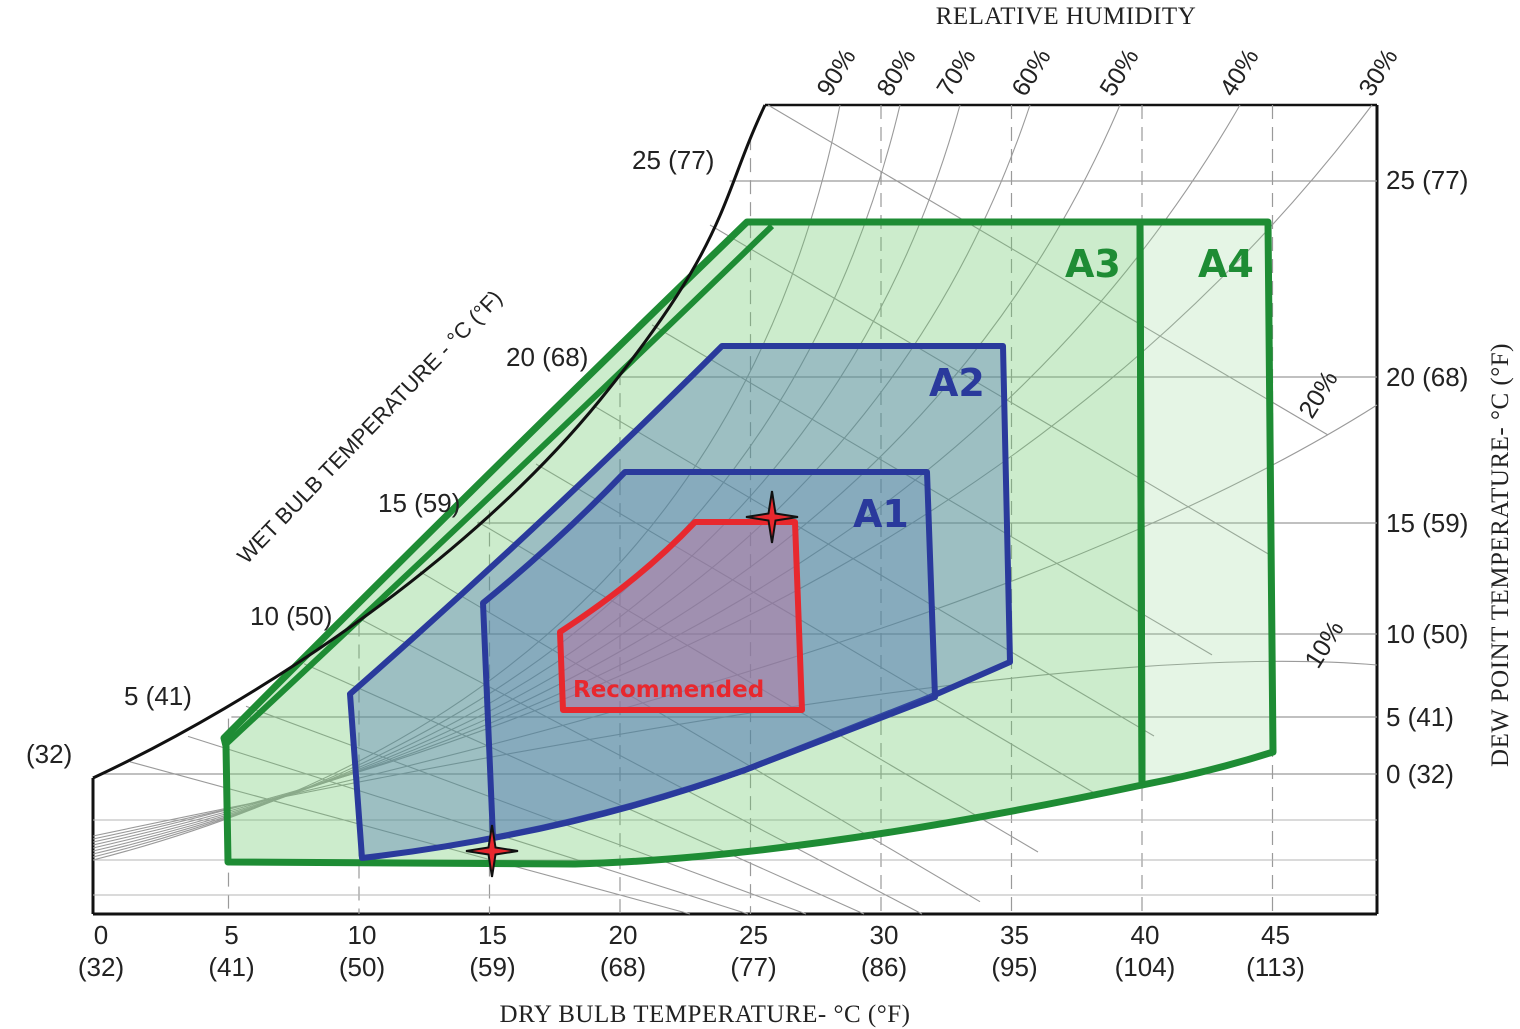 The image size is (1520, 1029). Describe the element at coordinates (836, 72) in the screenshot. I see `rh-label: 90%` at that location.